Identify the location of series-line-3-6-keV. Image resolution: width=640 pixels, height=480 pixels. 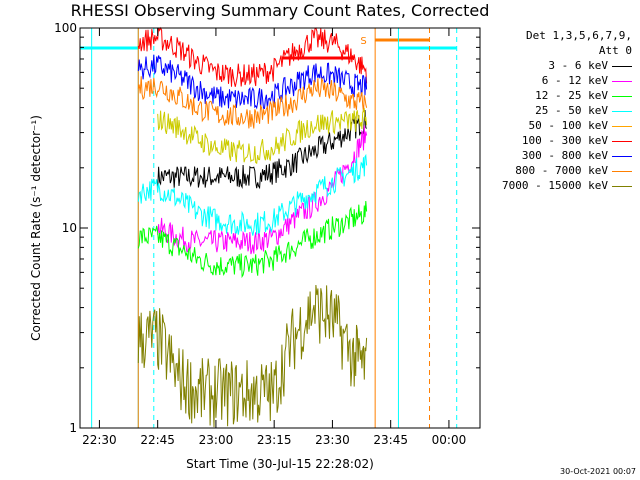
(262, 149).